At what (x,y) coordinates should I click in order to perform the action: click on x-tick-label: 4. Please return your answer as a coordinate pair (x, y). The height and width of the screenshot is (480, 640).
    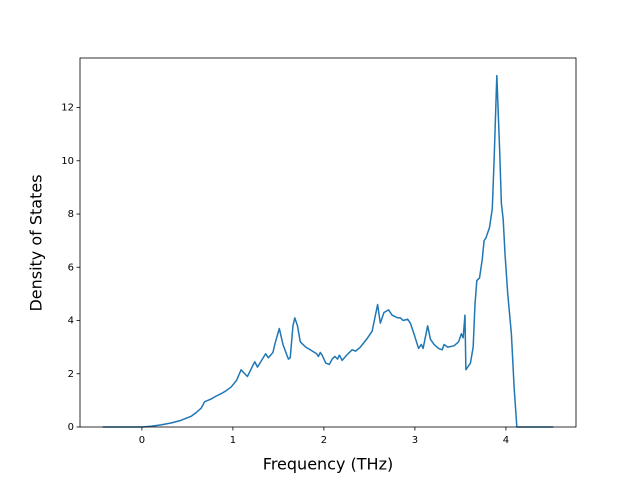
    Looking at the image, I should click on (506, 440).